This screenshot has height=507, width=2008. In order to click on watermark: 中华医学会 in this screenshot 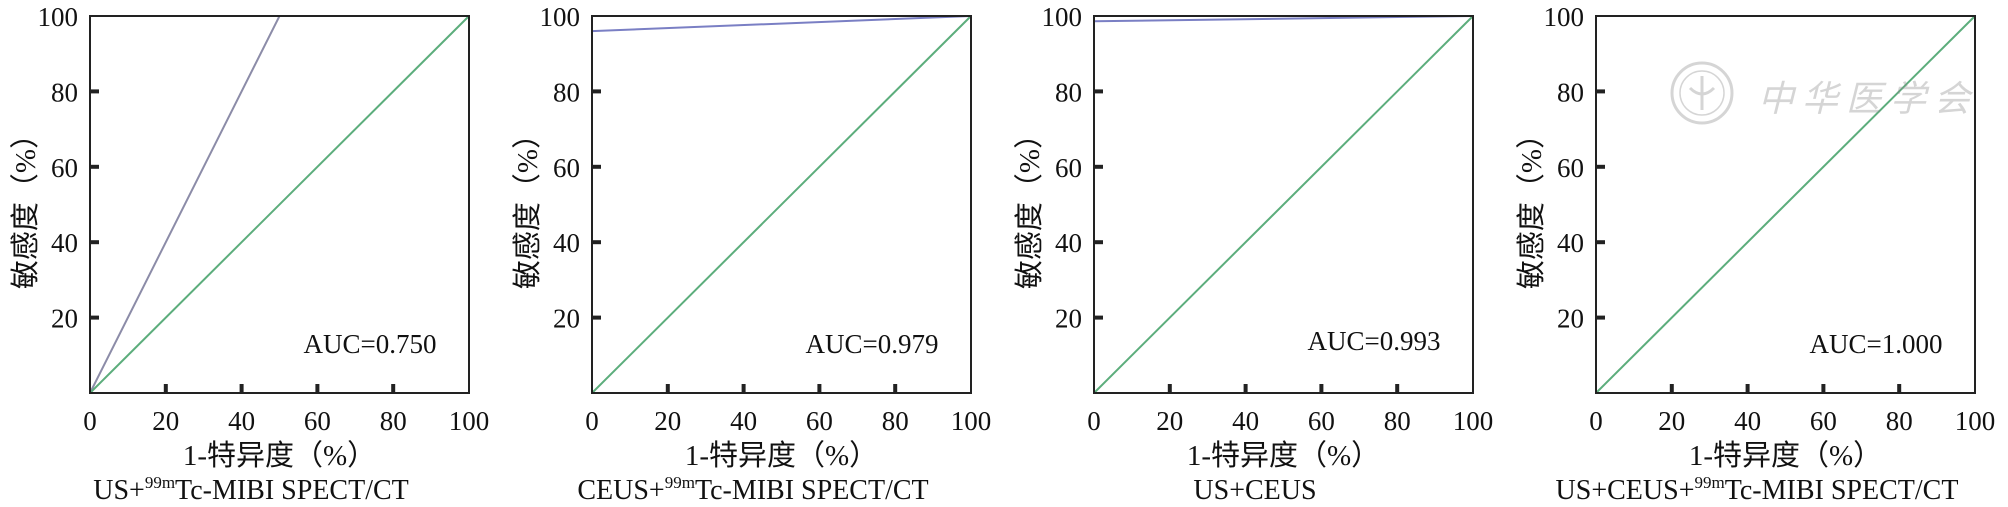, I will do `click(1819, 93)`.